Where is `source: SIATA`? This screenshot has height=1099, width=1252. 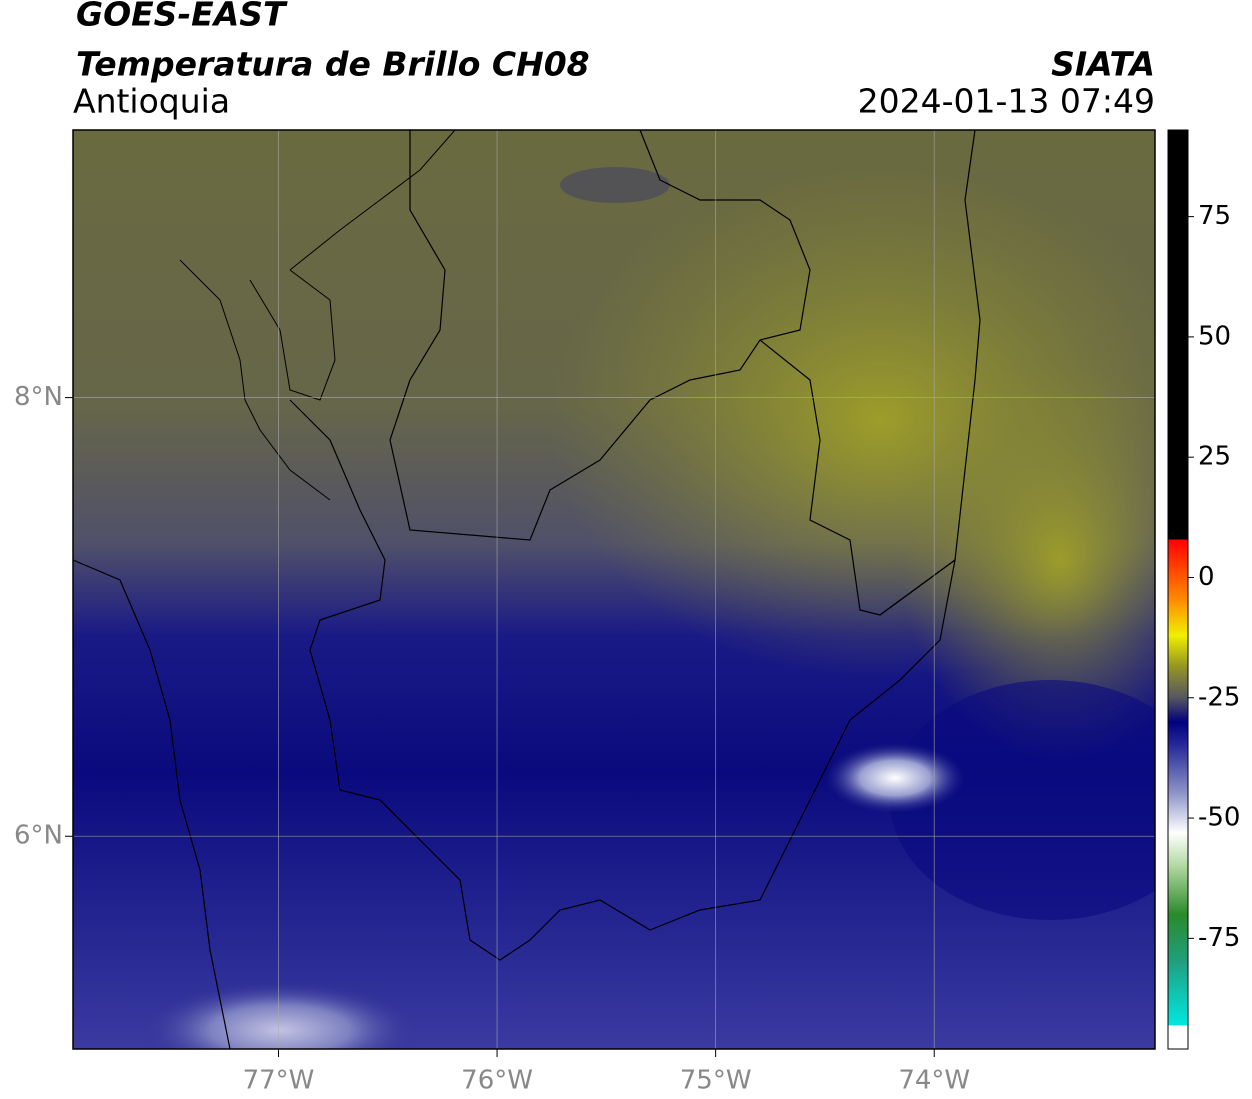 source: SIATA is located at coordinates (1103, 64).